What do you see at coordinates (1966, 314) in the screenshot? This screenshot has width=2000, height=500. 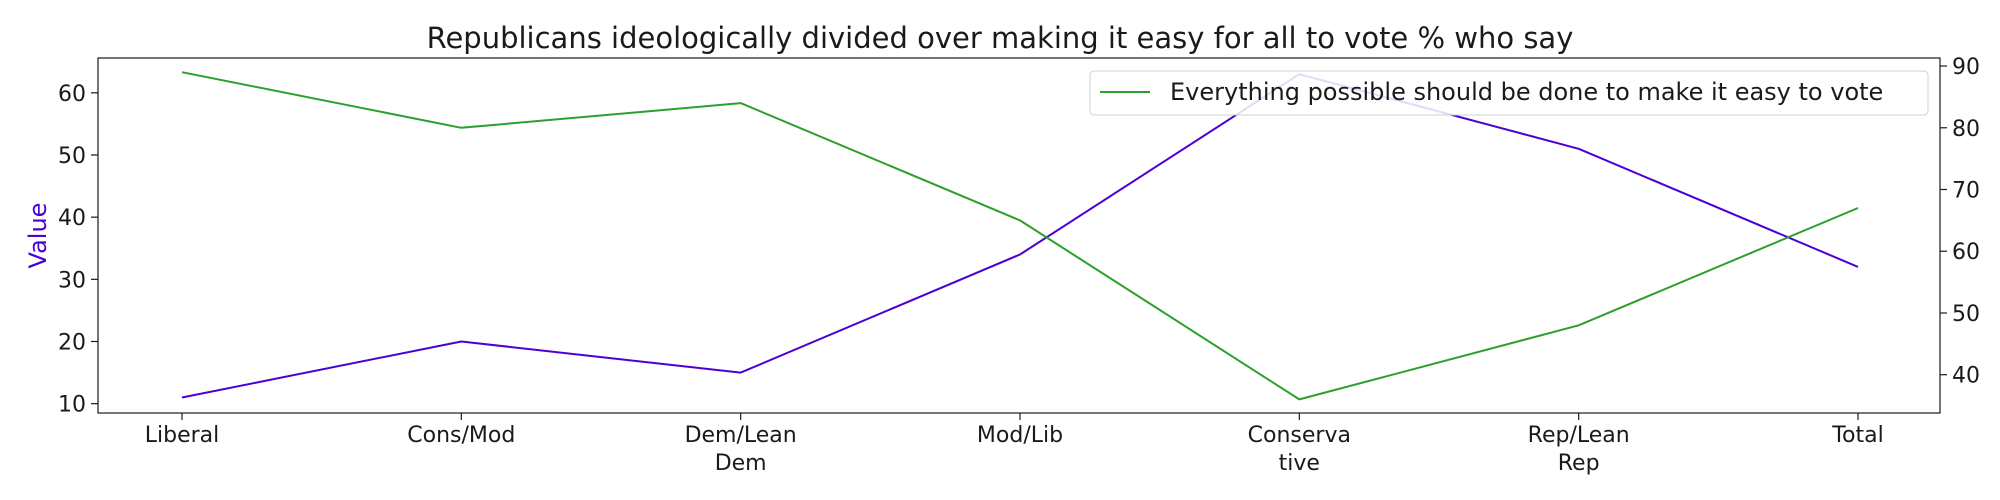 I see `right-y-tick-label: 50` at bounding box center [1966, 314].